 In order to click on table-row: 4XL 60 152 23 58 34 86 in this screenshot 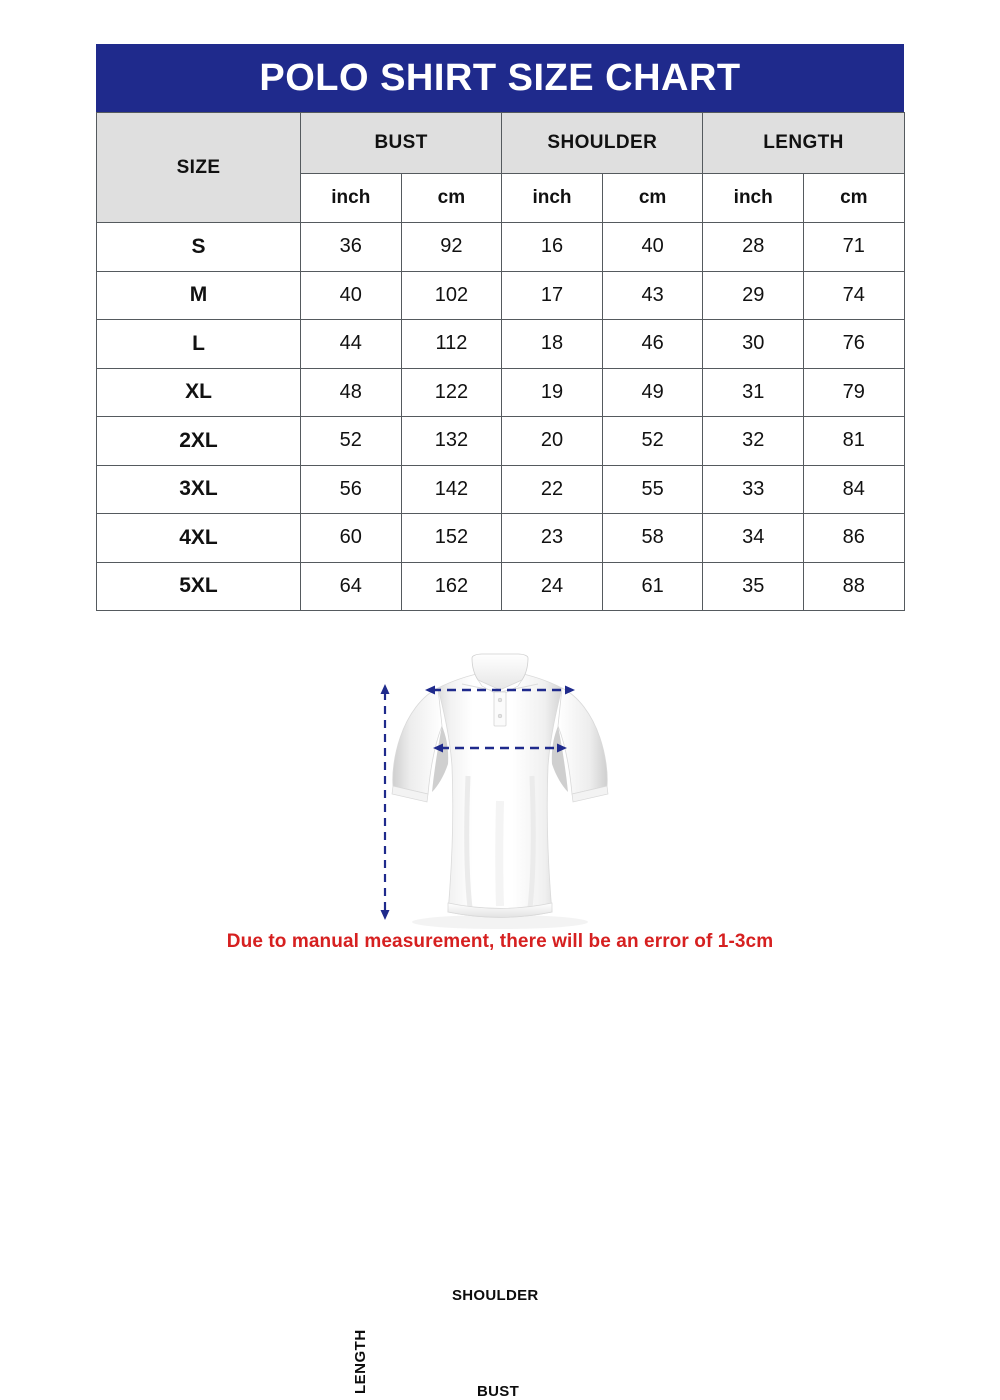, I will do `click(500, 538)`.